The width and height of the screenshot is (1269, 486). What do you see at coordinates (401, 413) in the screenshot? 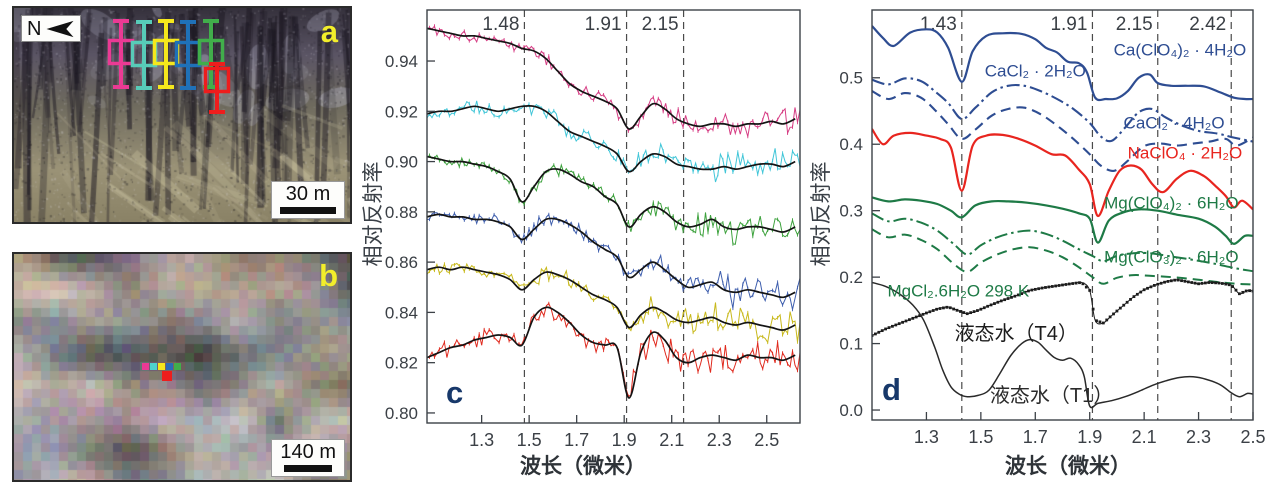
I see `svg-text: 0.80` at bounding box center [401, 413].